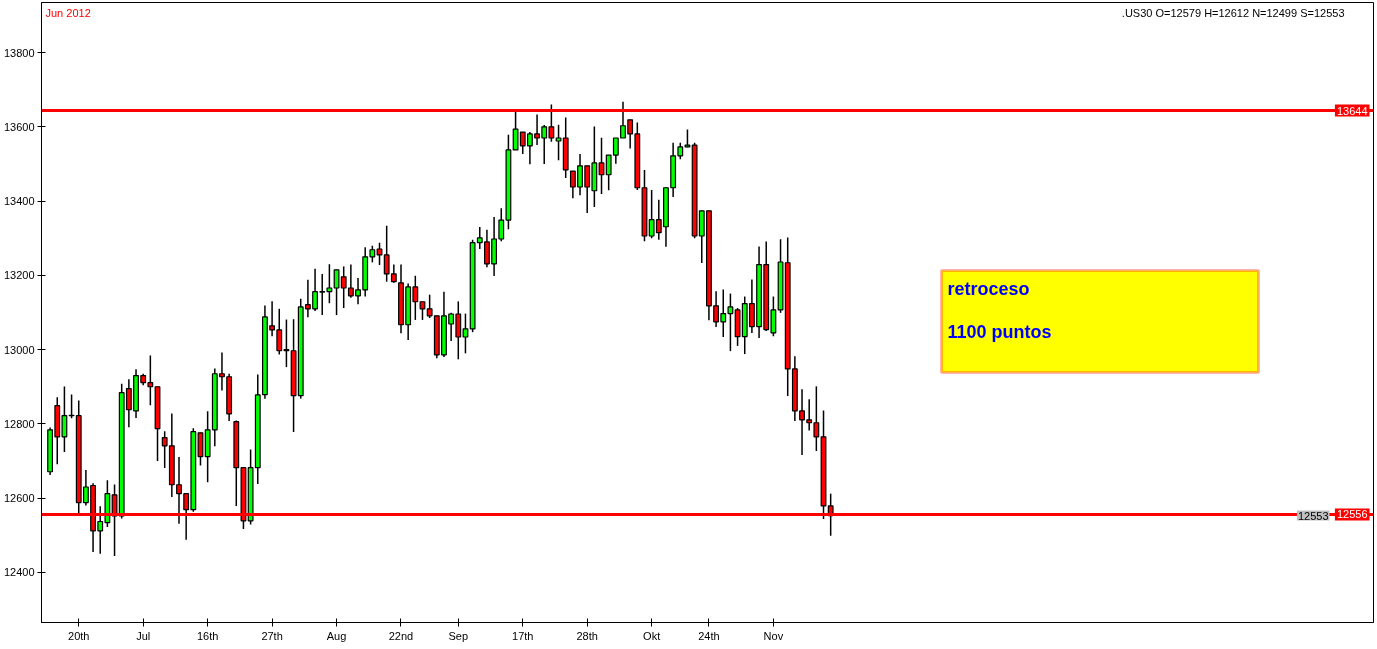 The width and height of the screenshot is (1377, 649). Describe the element at coordinates (587, 635) in the screenshot. I see `x-tick-label: 28th` at that location.